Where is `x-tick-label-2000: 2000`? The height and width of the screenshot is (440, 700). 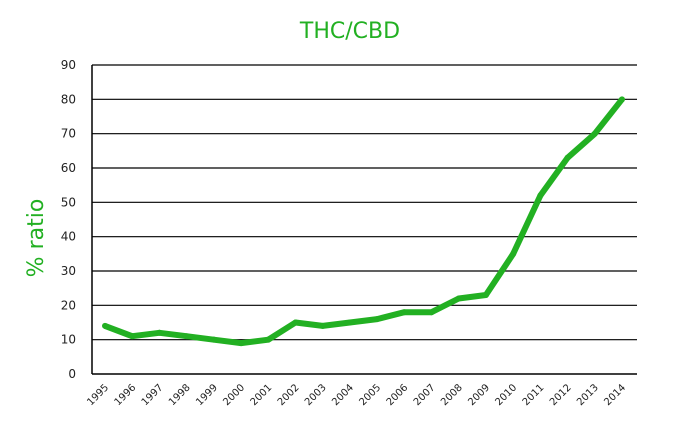
x-tick-label-2000: 2000 is located at coordinates (234, 395).